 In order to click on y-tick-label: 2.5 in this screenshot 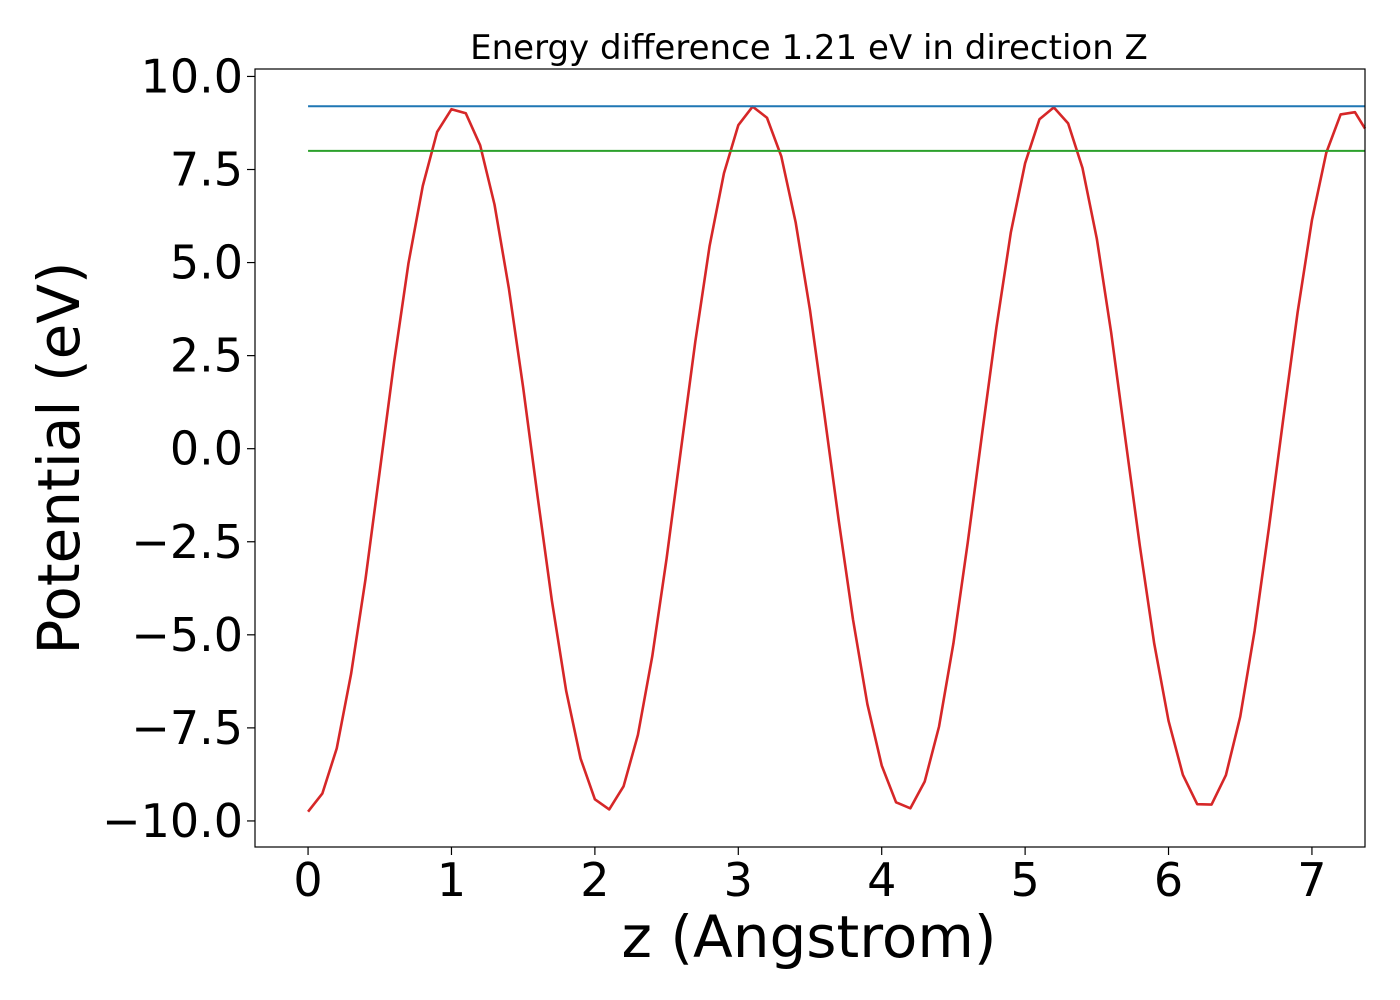, I will do `click(206, 356)`.